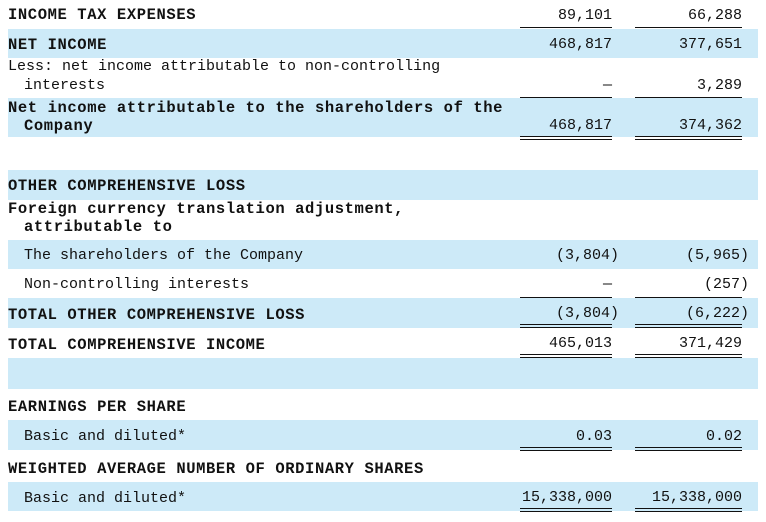 Image resolution: width=766 pixels, height=522 pixels. I want to click on row-label: Foreign currency translation adjustment,, so click(206, 209).